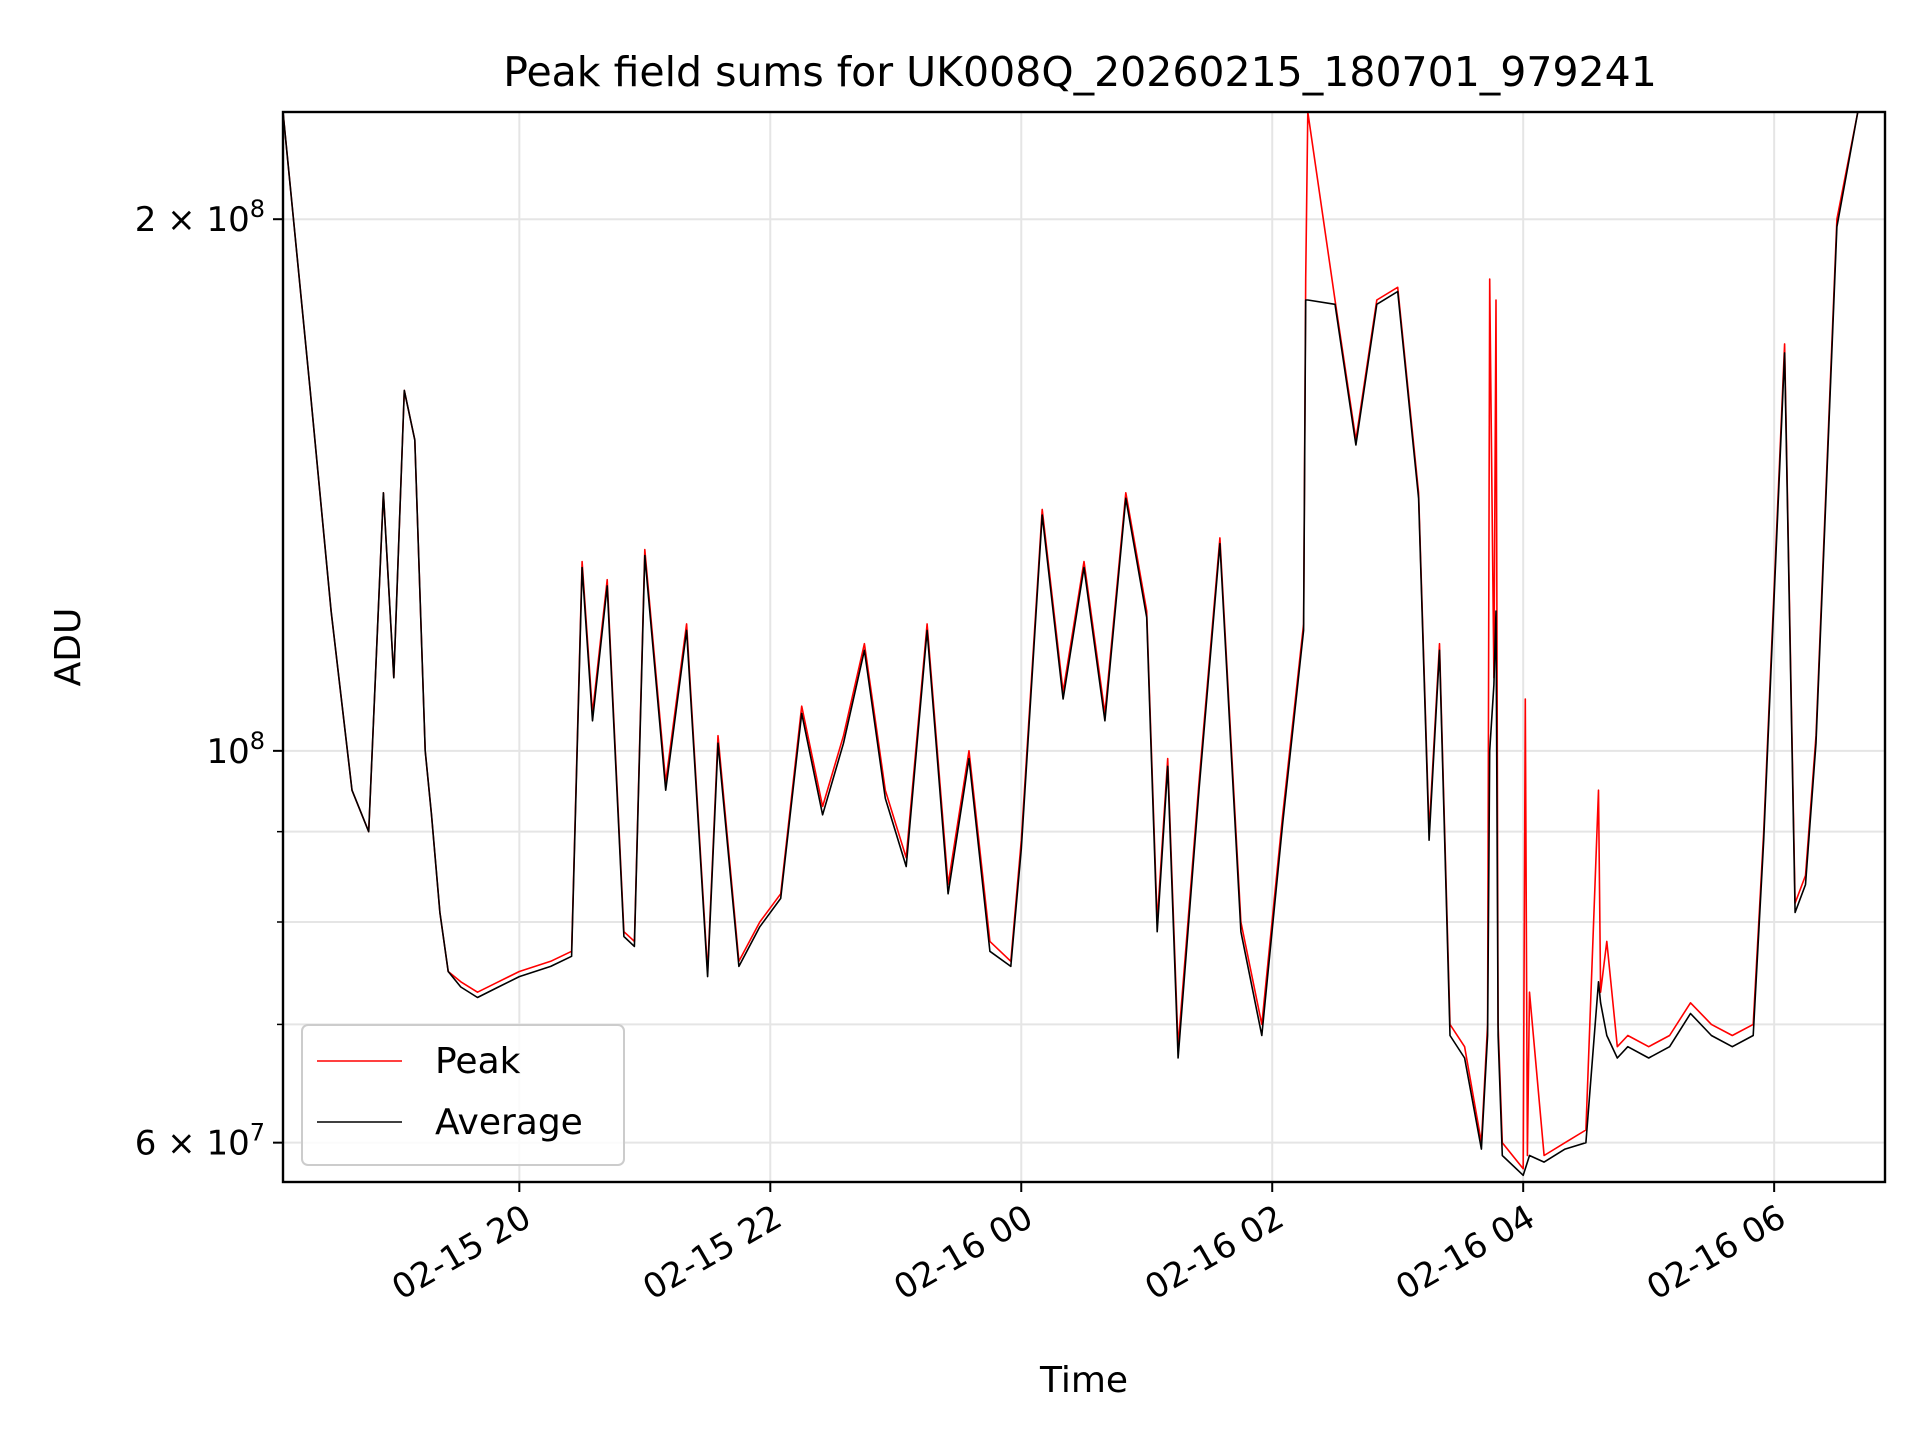 The width and height of the screenshot is (1920, 1440). What do you see at coordinates (509, 1122) in the screenshot?
I see `legend-label-average: Average` at bounding box center [509, 1122].